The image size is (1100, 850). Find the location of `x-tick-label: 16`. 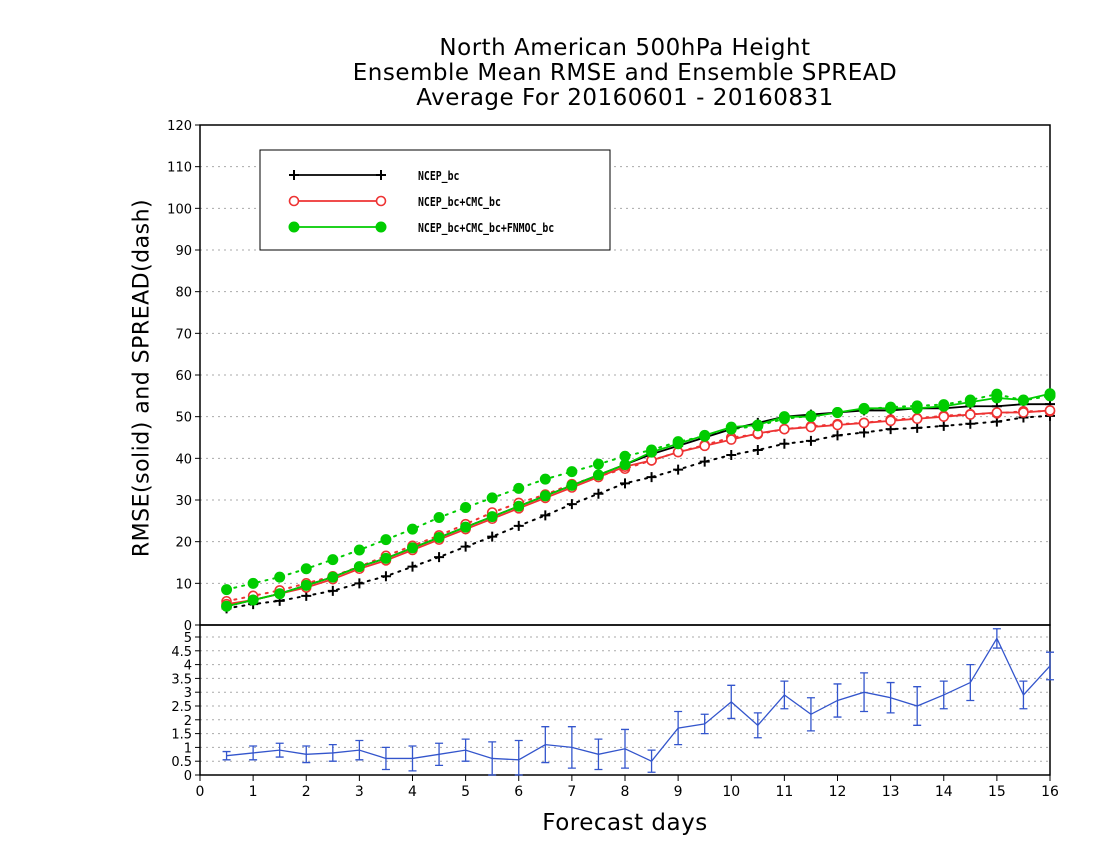

x-tick-label: 16 is located at coordinates (1050, 792).